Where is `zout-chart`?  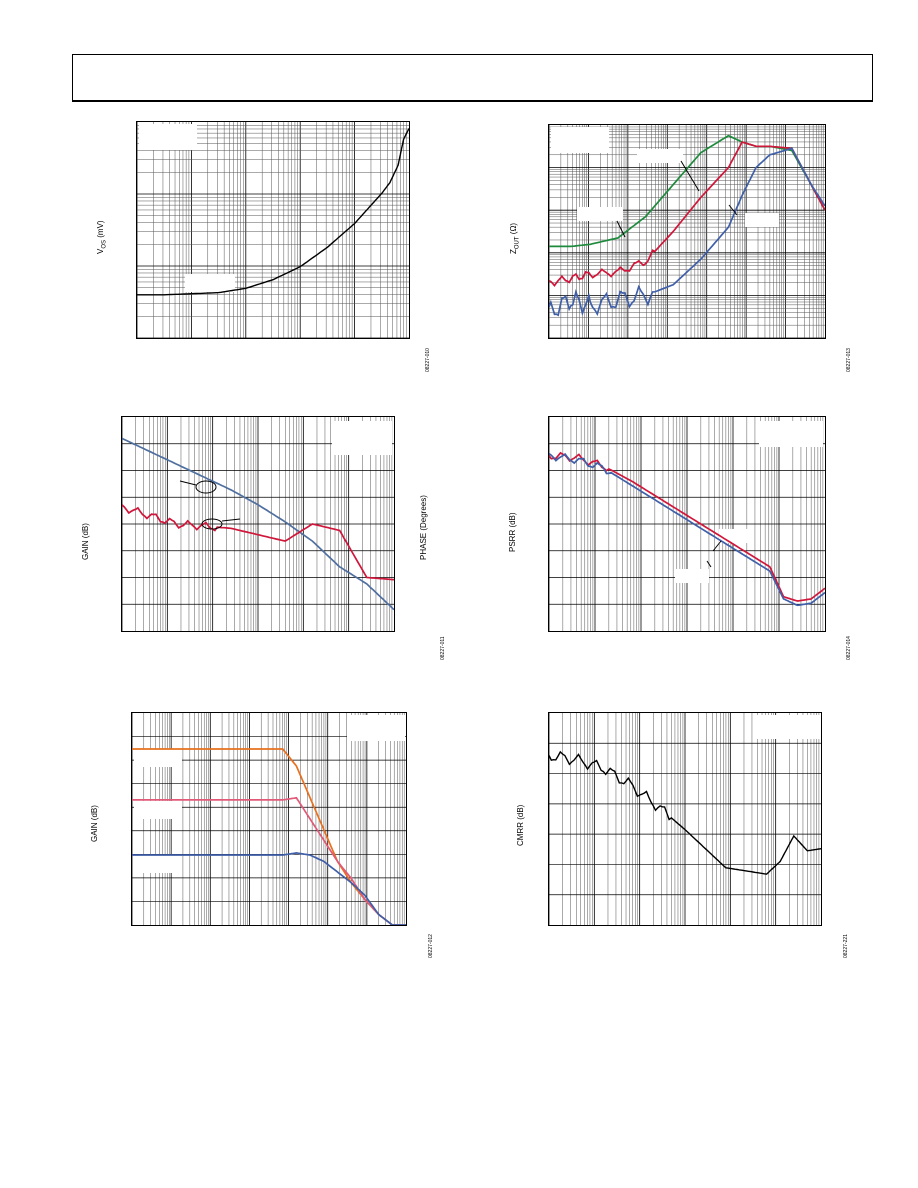 zout-chart is located at coordinates (687, 231).